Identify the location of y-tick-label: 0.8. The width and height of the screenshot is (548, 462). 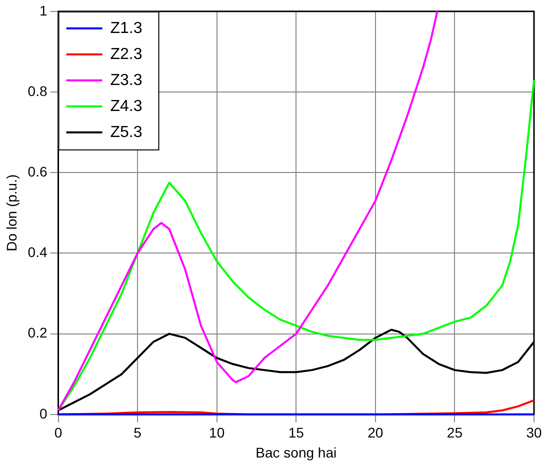
(38, 90).